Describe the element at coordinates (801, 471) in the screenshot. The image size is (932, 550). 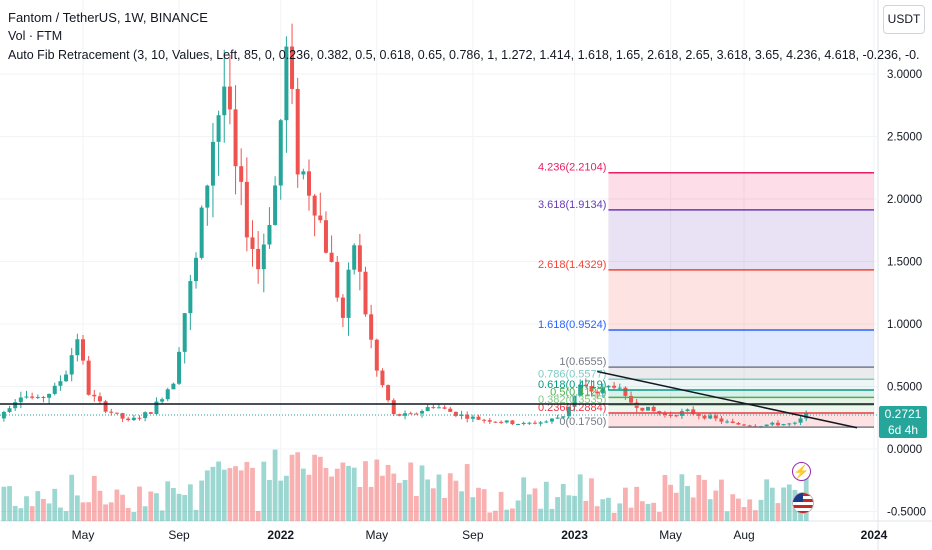
I see `lightning-icon: ⚡` at that location.